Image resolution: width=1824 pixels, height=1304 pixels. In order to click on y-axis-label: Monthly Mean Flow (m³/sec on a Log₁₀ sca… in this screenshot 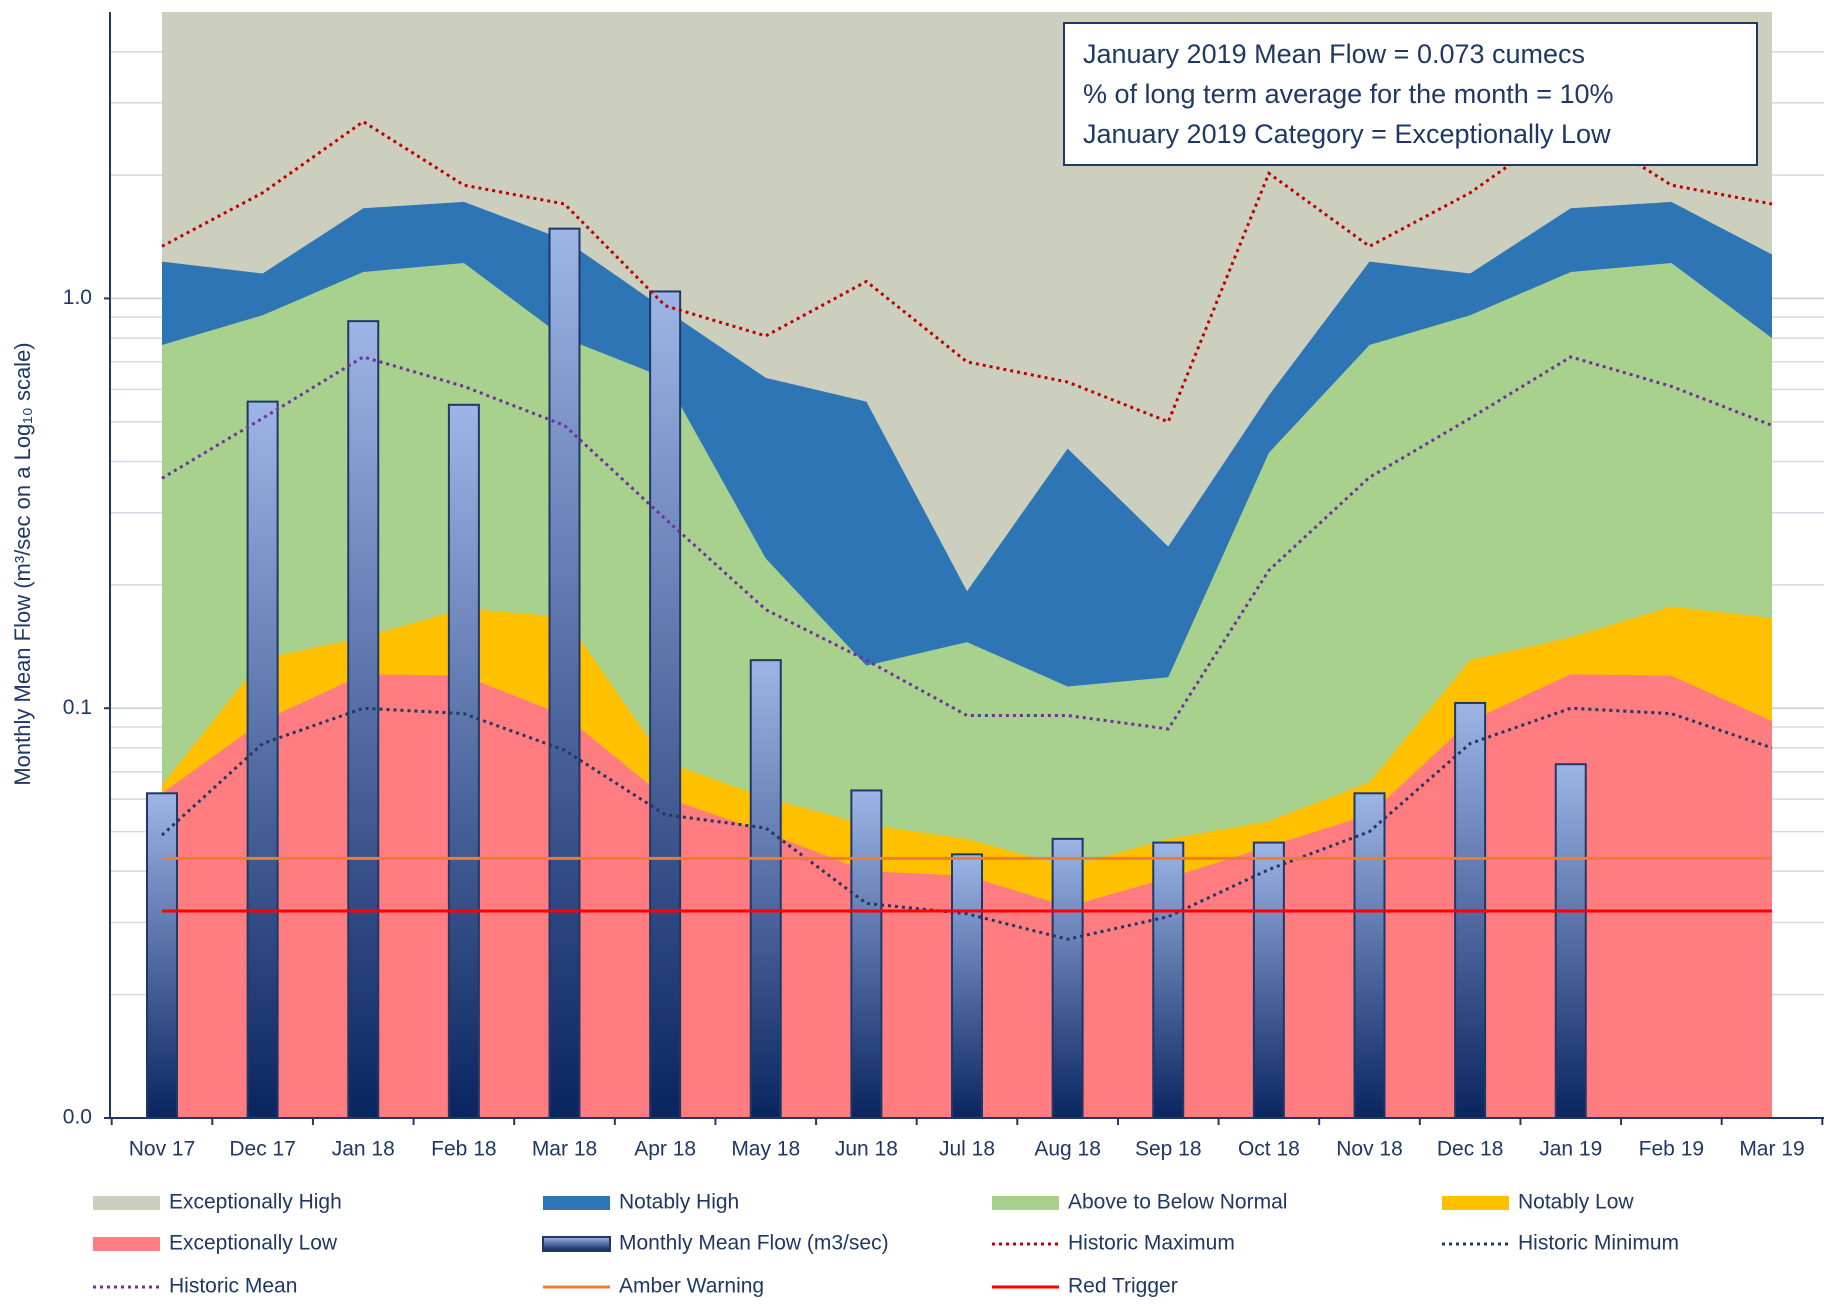, I will do `click(22, 563)`.